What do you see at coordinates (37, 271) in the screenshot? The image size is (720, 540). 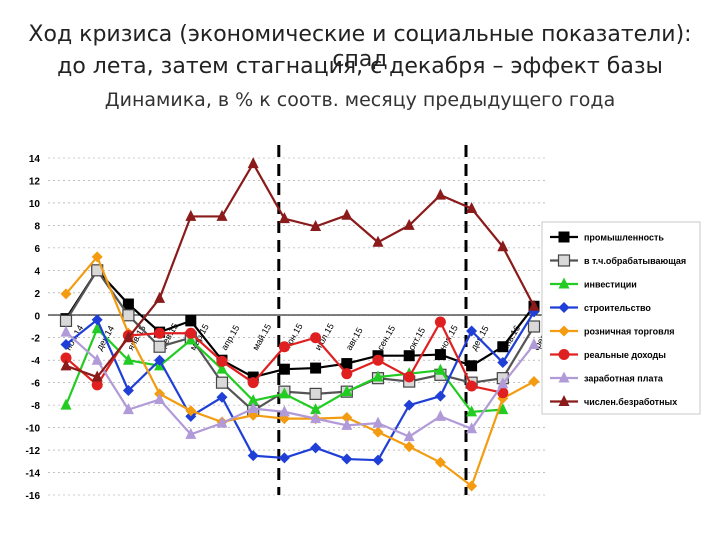 I see `y-tick-label: 4` at bounding box center [37, 271].